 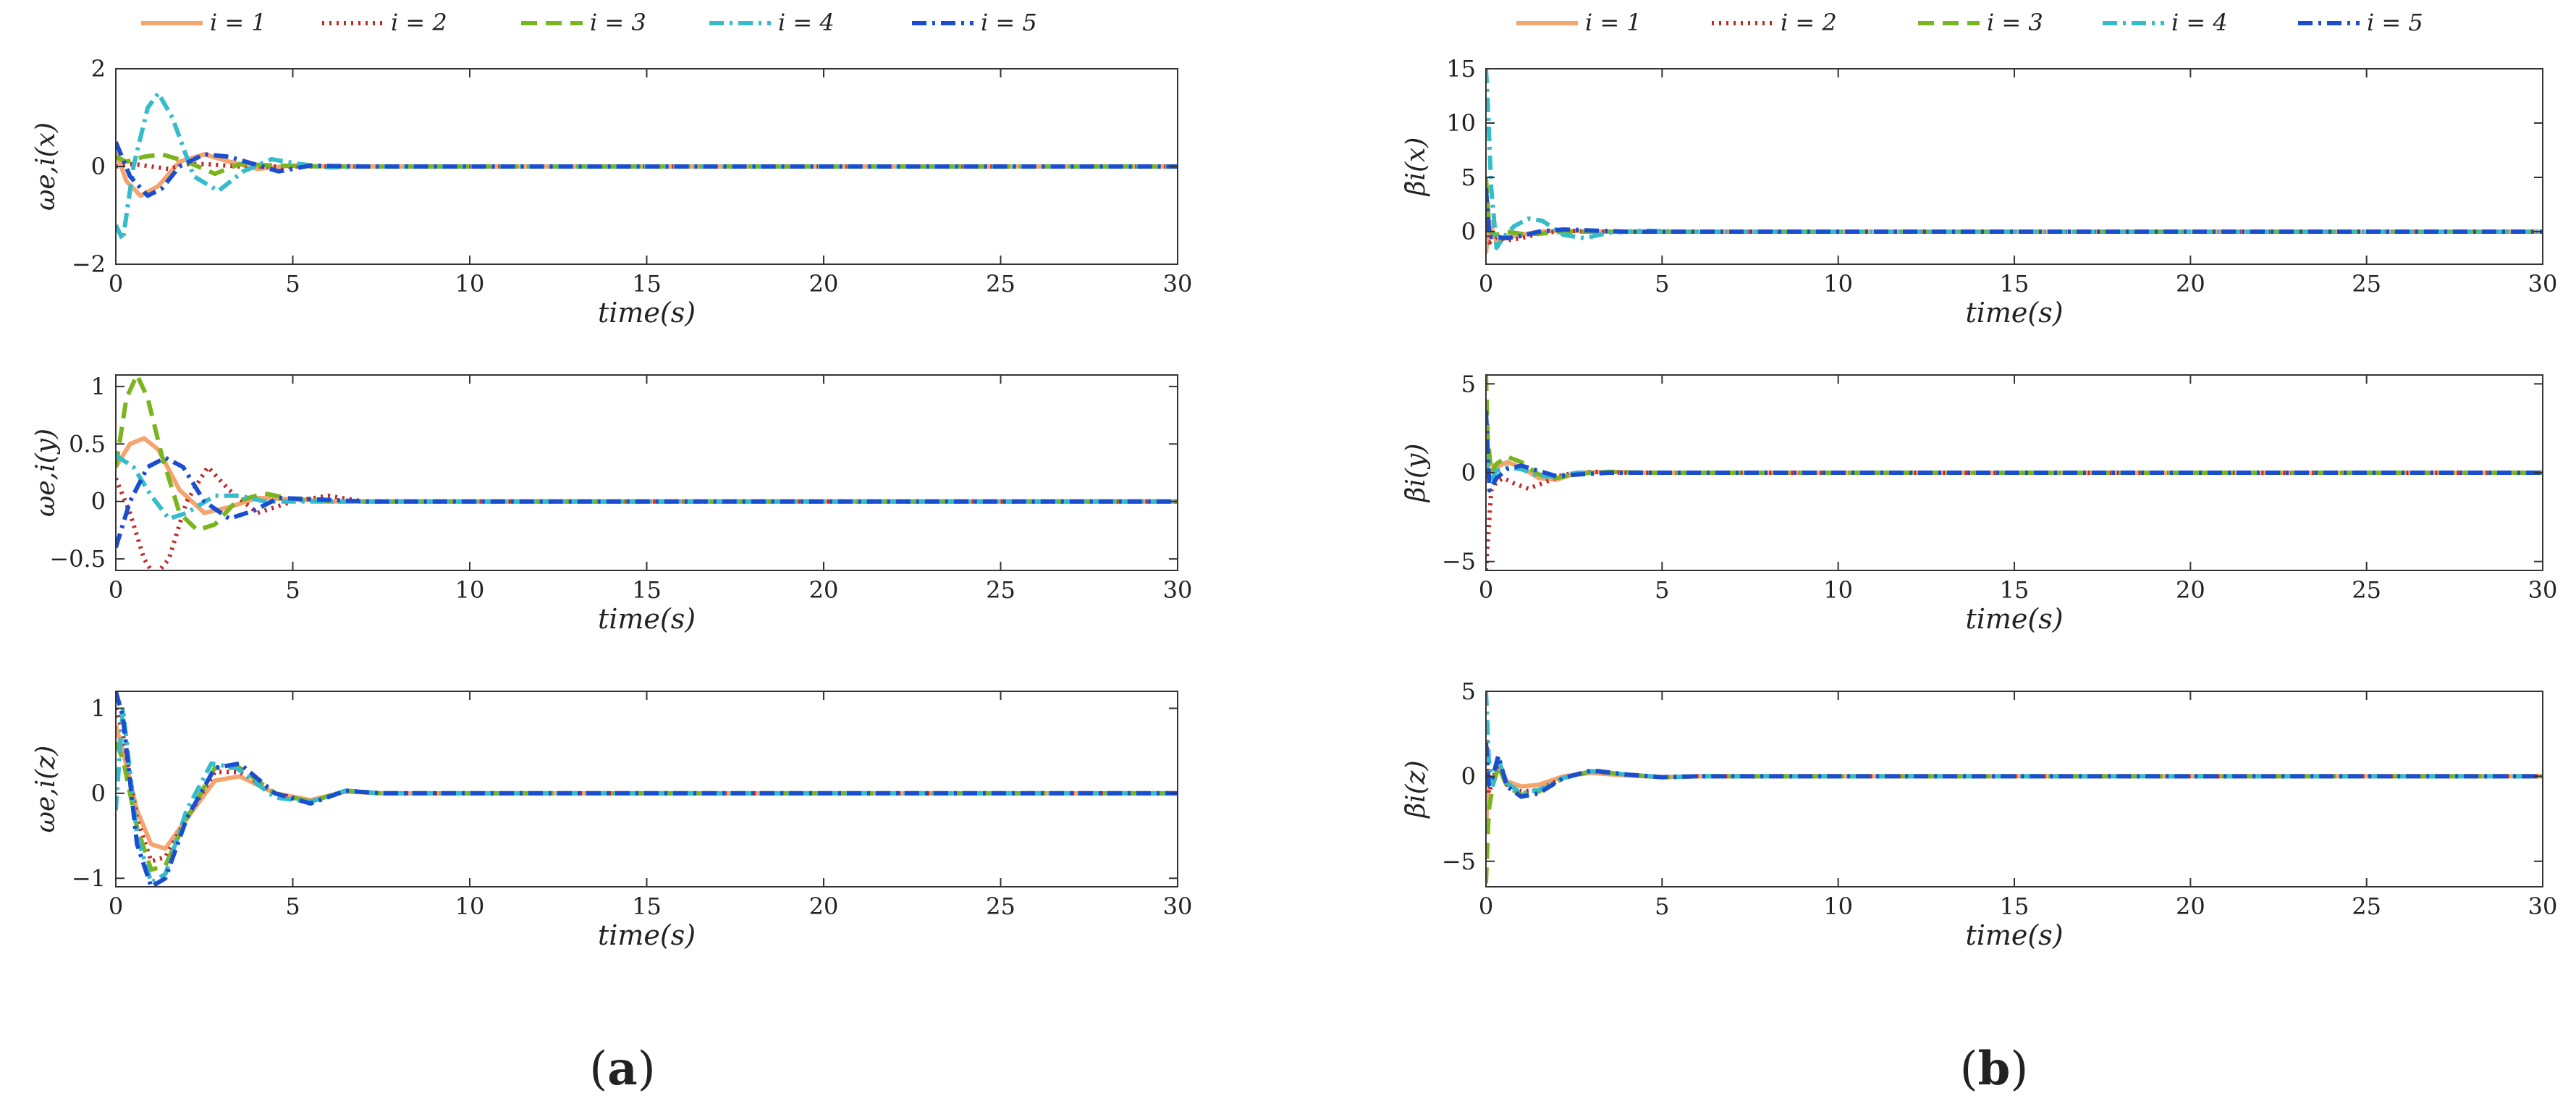 What do you see at coordinates (2395, 22) in the screenshot?
I see `legend-entry-5: i = 5` at bounding box center [2395, 22].